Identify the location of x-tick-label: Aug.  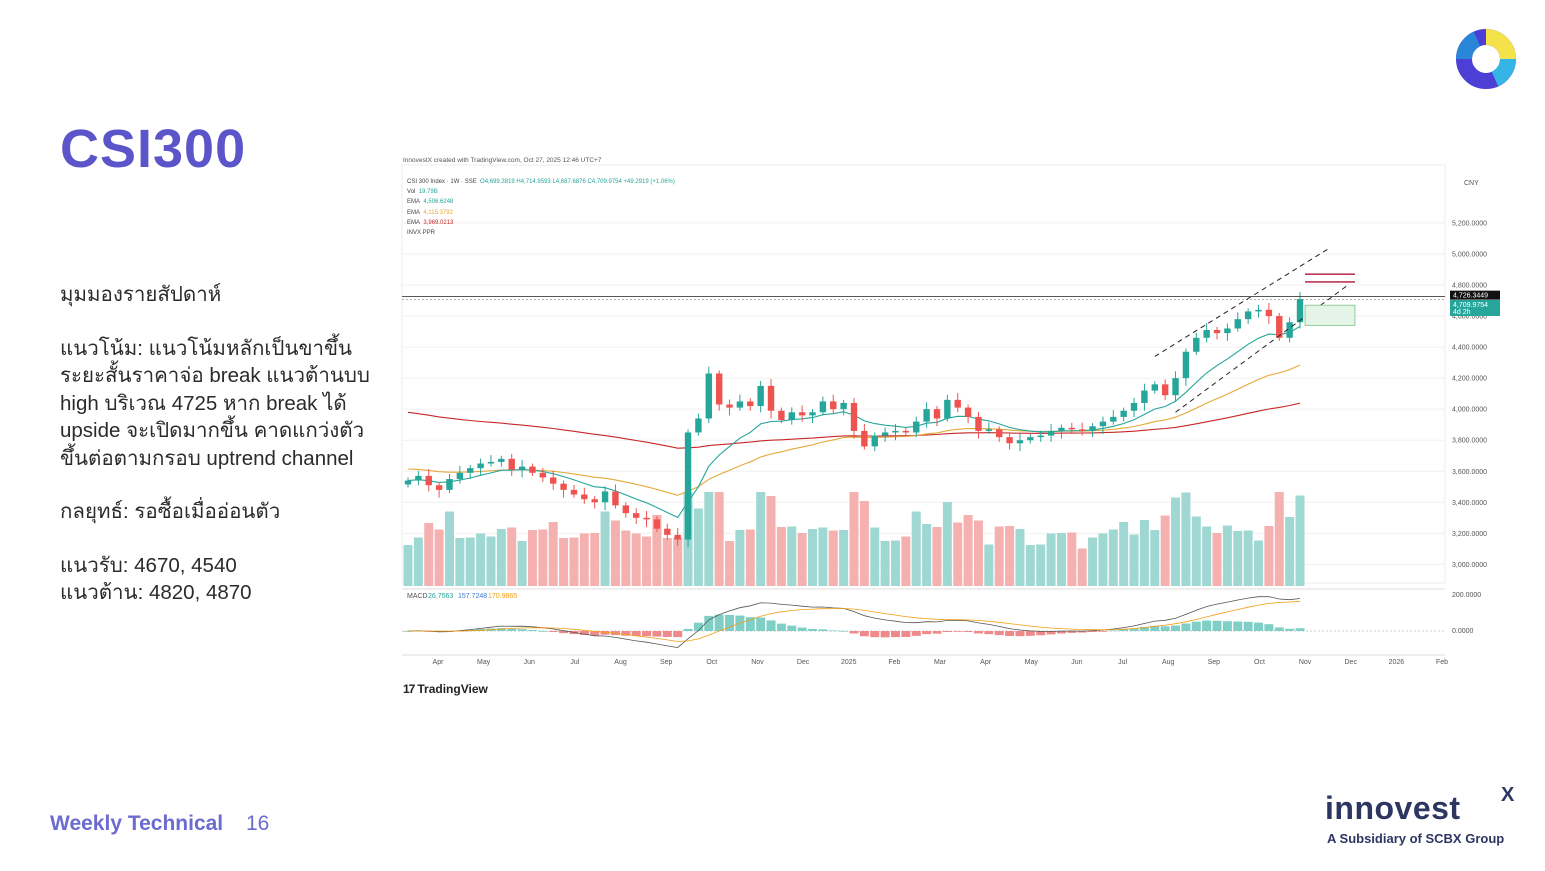
(620, 662).